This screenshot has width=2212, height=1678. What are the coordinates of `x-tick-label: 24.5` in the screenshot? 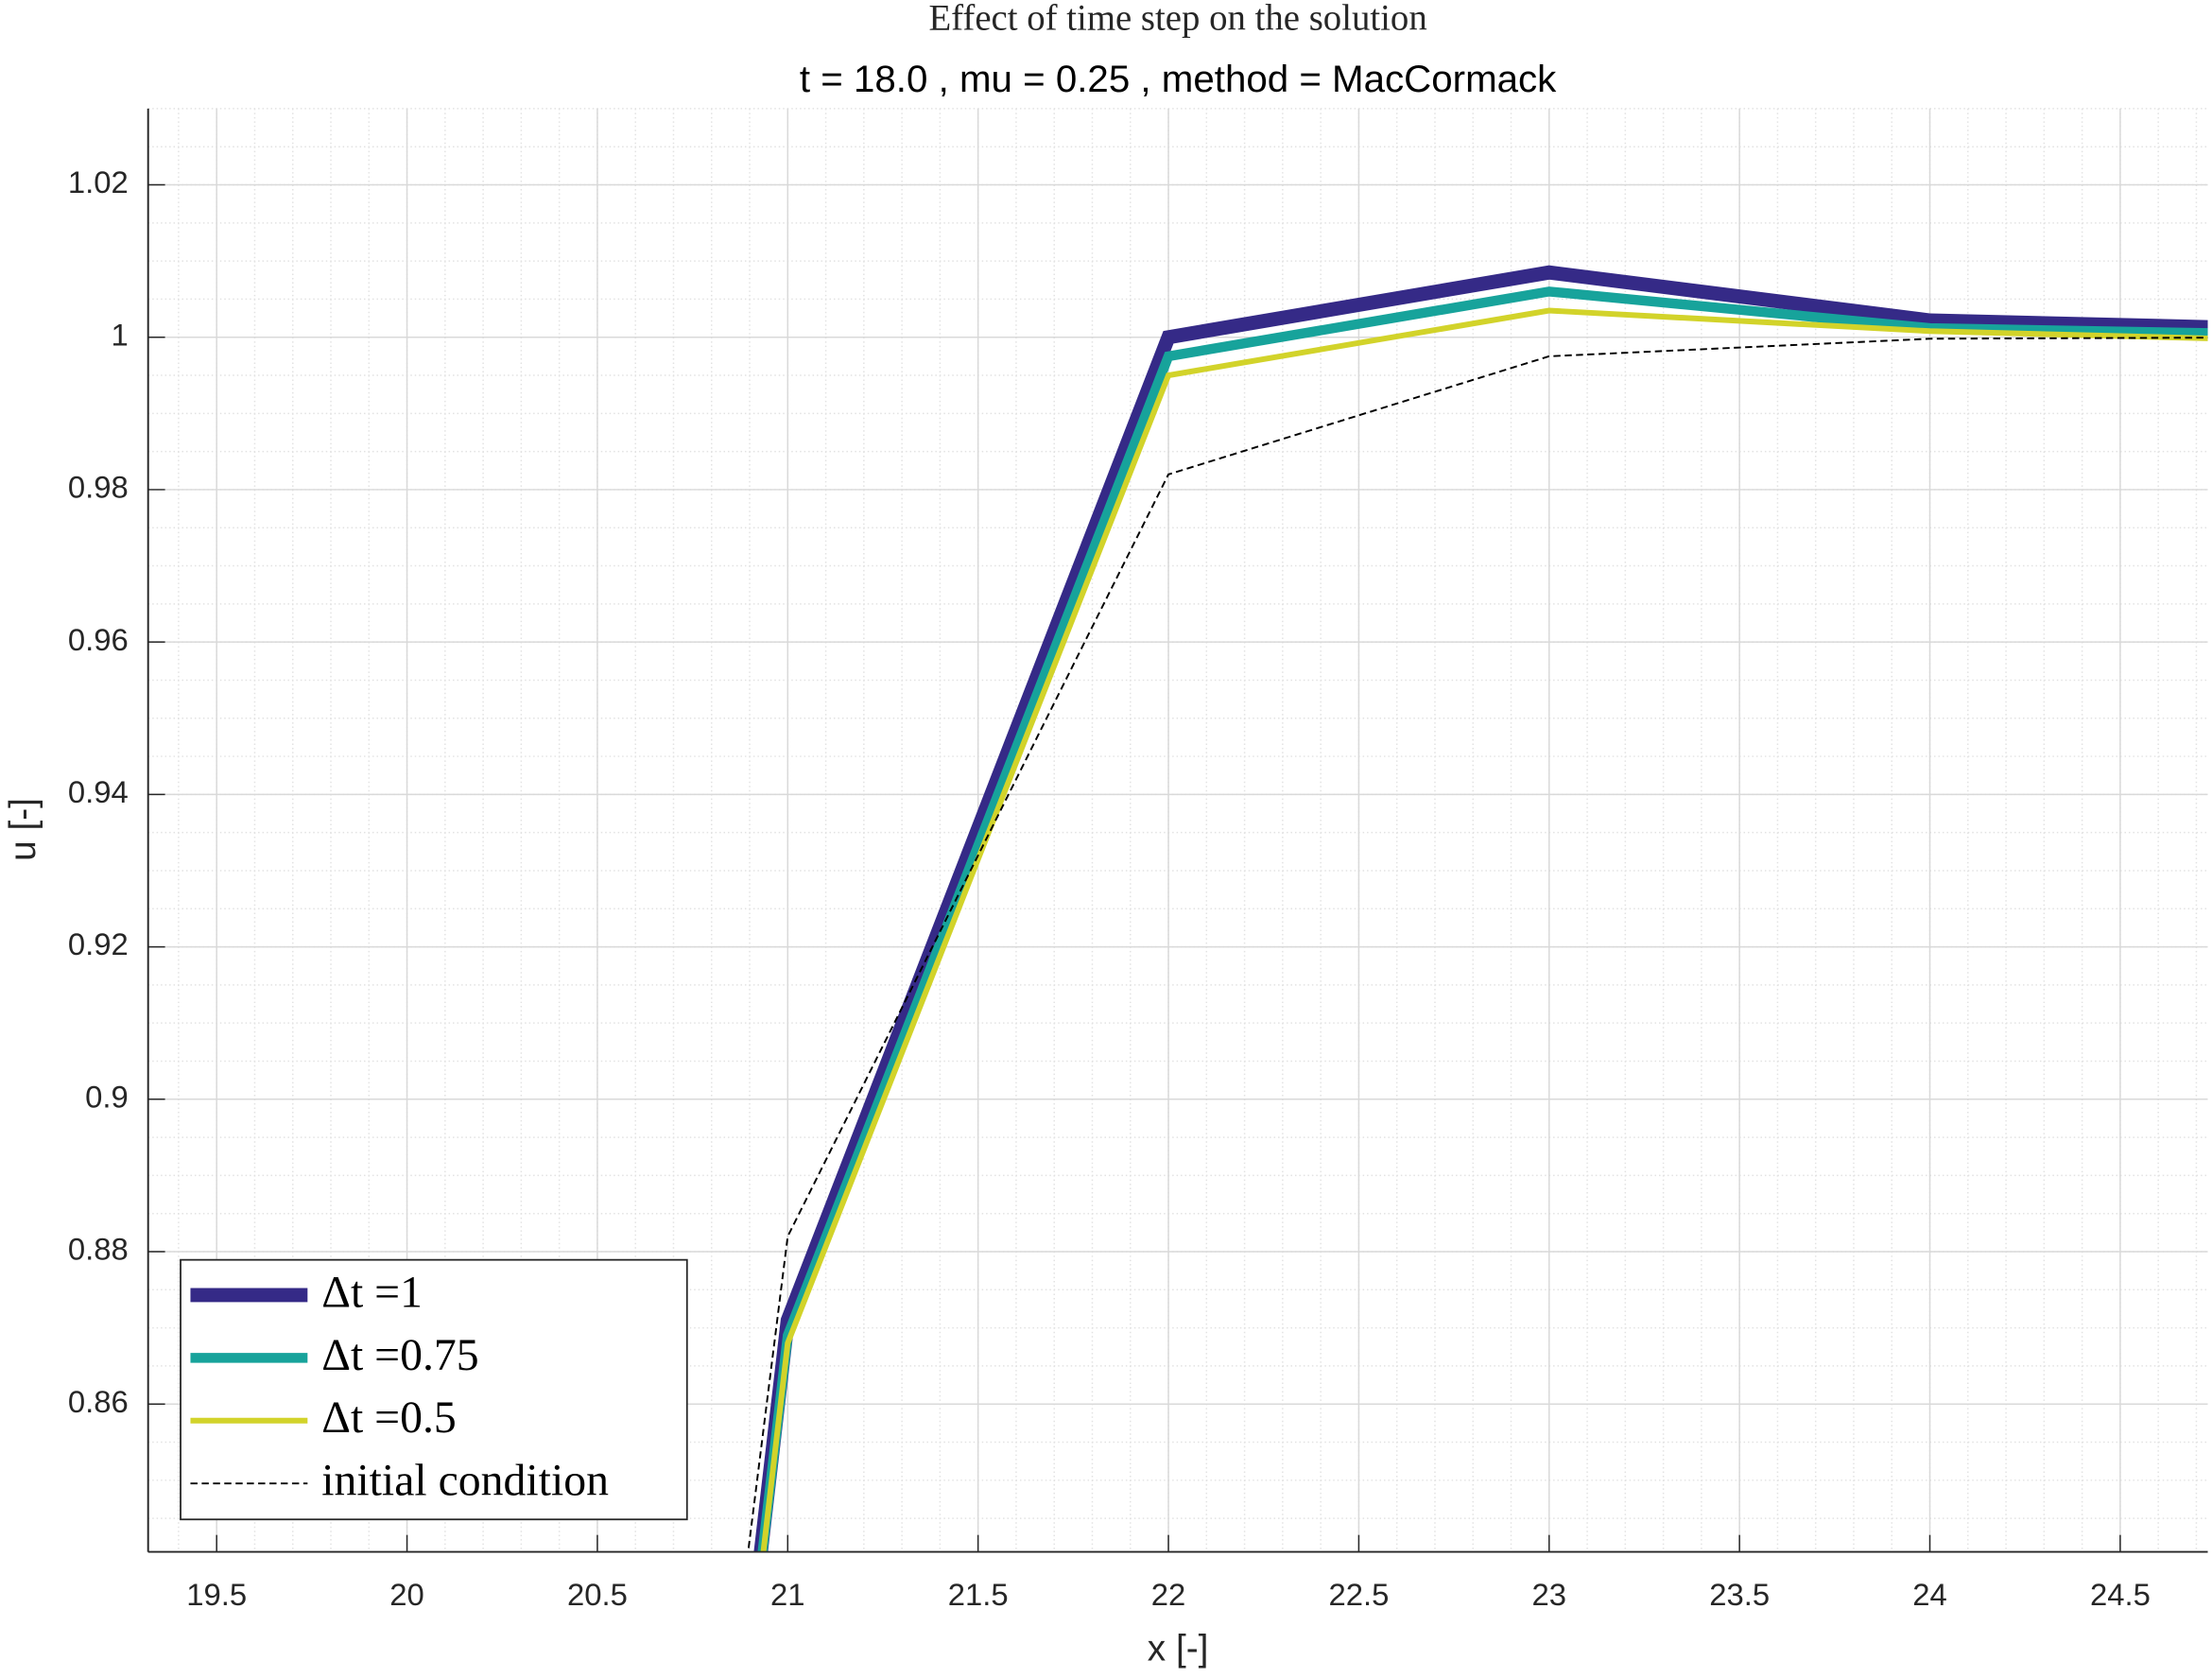 It's located at (2120, 1594).